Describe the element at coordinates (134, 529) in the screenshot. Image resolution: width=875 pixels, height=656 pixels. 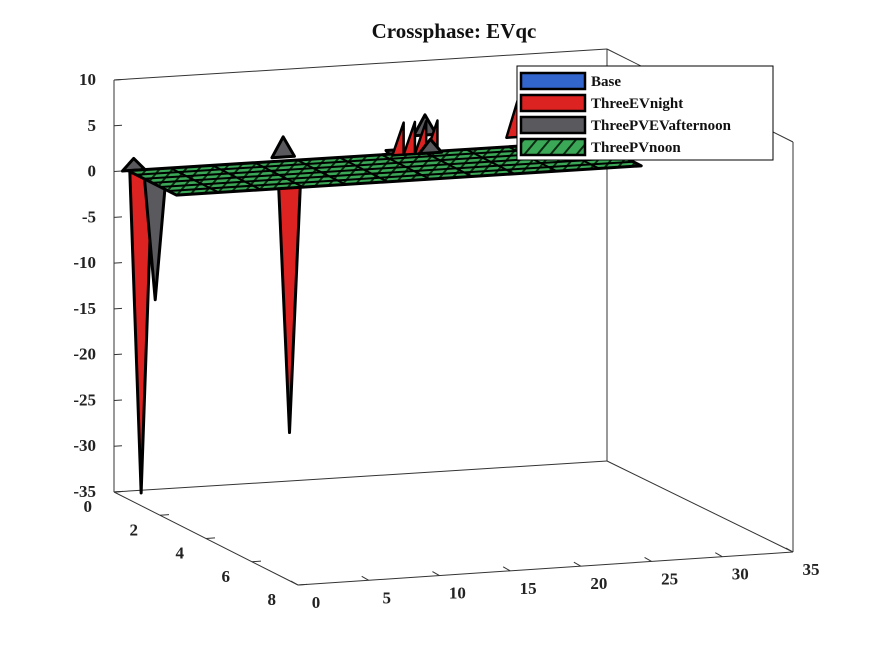
I see `y-tick-label: 2` at that location.